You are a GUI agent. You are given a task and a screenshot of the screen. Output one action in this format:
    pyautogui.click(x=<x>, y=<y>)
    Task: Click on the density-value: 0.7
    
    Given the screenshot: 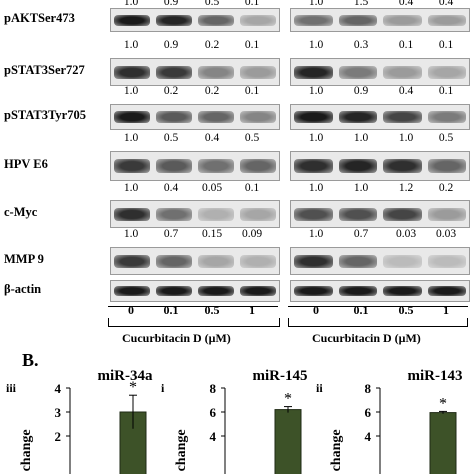 What is the action you would take?
    pyautogui.click(x=171, y=234)
    